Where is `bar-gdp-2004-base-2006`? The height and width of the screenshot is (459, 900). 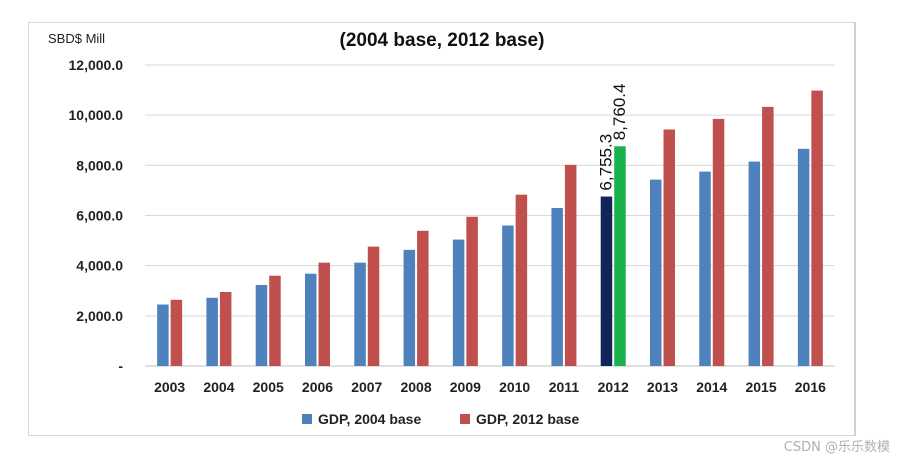
bar-gdp-2004-base-2006 is located at coordinates (311, 319).